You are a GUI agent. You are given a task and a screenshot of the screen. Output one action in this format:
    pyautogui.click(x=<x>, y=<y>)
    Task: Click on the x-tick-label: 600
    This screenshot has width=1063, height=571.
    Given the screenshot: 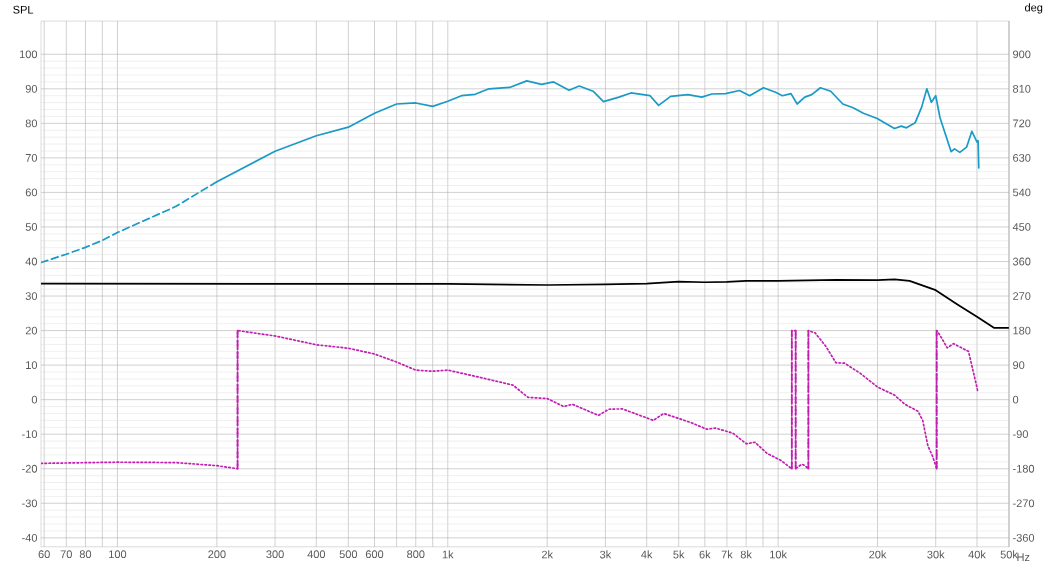 What is the action you would take?
    pyautogui.click(x=374, y=554)
    